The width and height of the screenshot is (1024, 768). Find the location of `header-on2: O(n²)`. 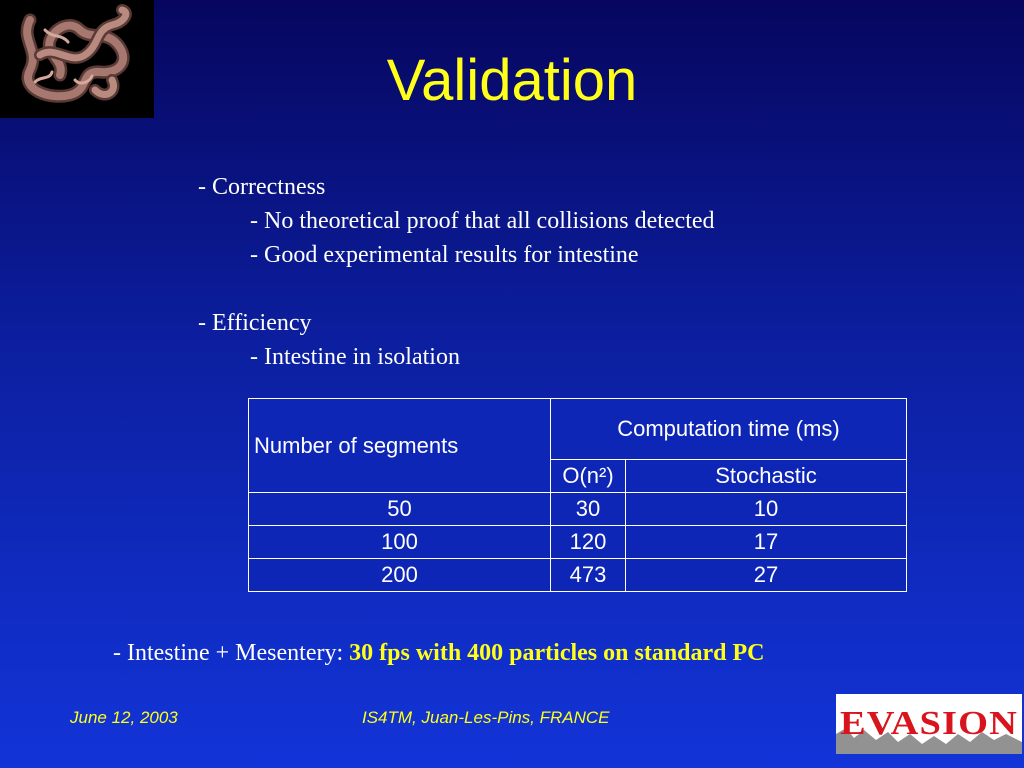

header-on2: O(n²) is located at coordinates (588, 476).